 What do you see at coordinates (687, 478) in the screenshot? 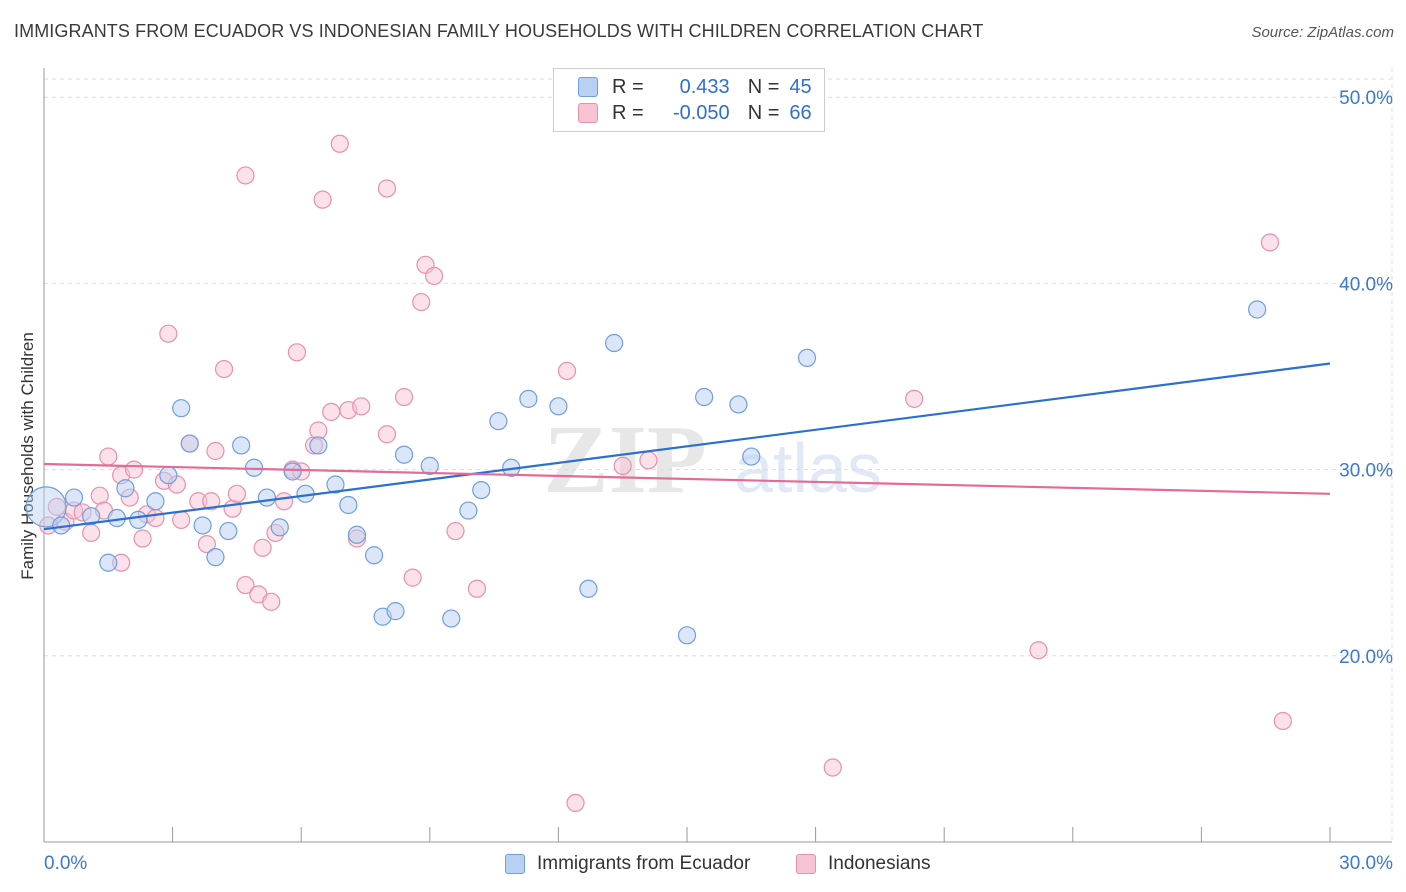
I see `indonesians-trend-line` at bounding box center [687, 478].